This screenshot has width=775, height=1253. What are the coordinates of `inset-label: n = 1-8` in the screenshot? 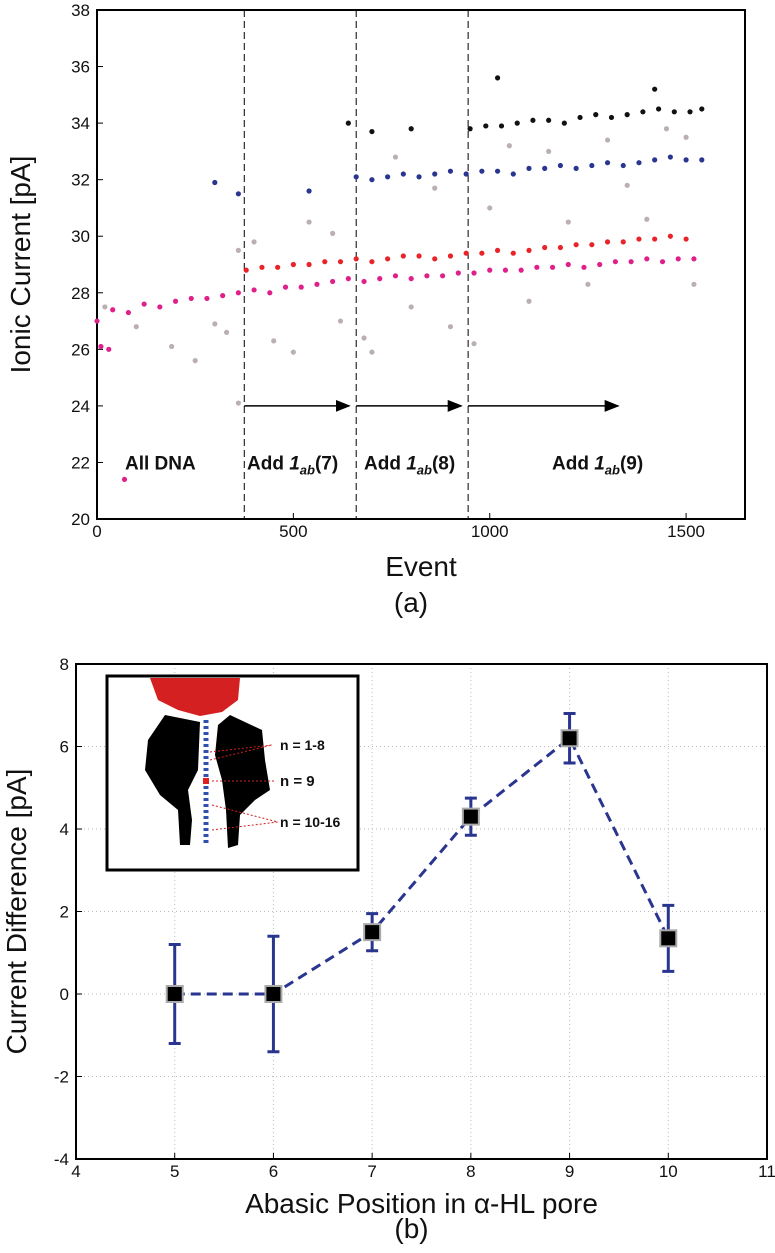 It's located at (302, 745).